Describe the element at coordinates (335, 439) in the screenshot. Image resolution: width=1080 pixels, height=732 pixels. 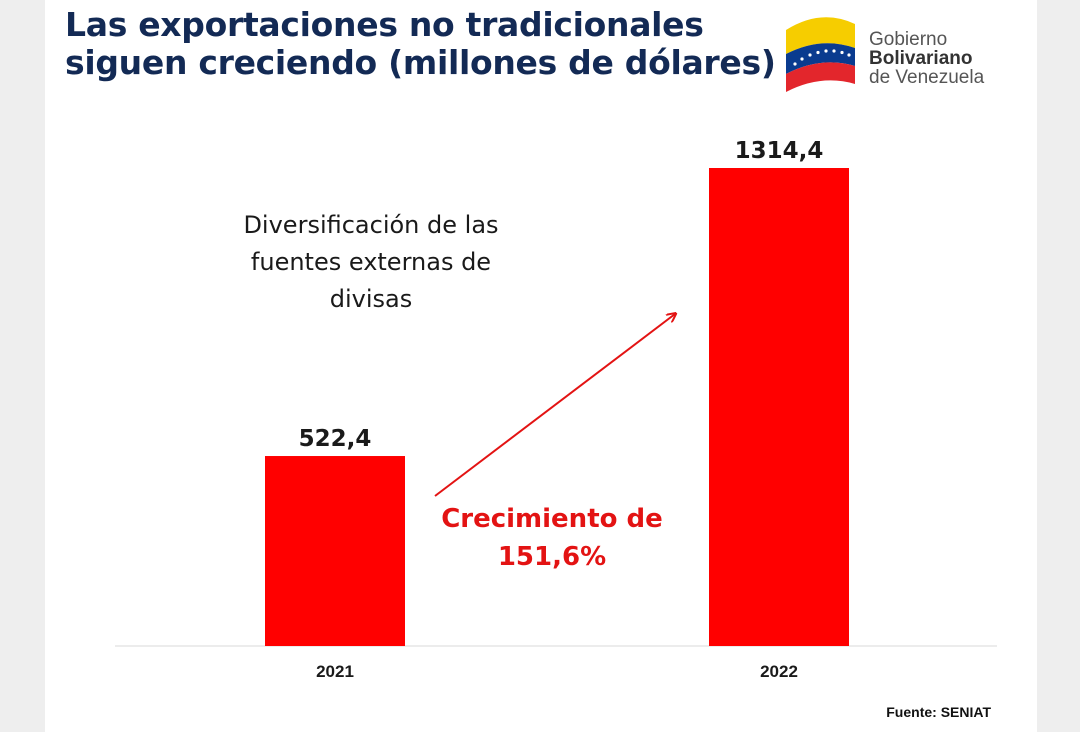
I see `data-label-2021: 522,4` at that location.